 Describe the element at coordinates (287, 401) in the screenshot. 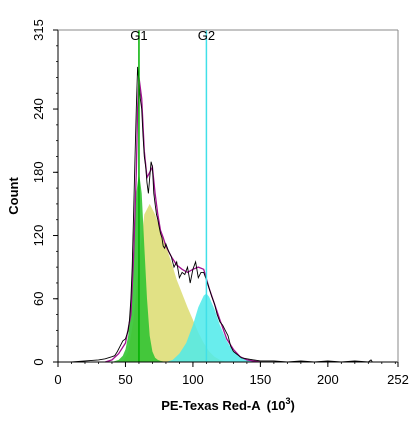

I see `x-axis-title-unit-exp: 3` at that location.